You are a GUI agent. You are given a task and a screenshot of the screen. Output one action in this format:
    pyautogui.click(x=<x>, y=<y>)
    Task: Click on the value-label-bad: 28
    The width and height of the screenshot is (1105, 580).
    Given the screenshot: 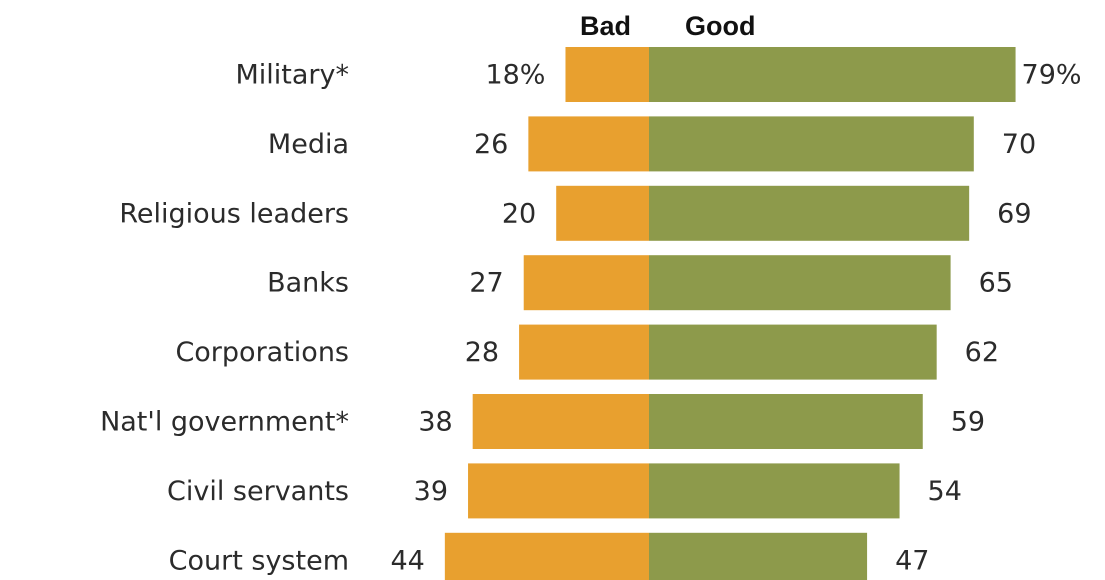 What is the action you would take?
    pyautogui.click(x=482, y=352)
    